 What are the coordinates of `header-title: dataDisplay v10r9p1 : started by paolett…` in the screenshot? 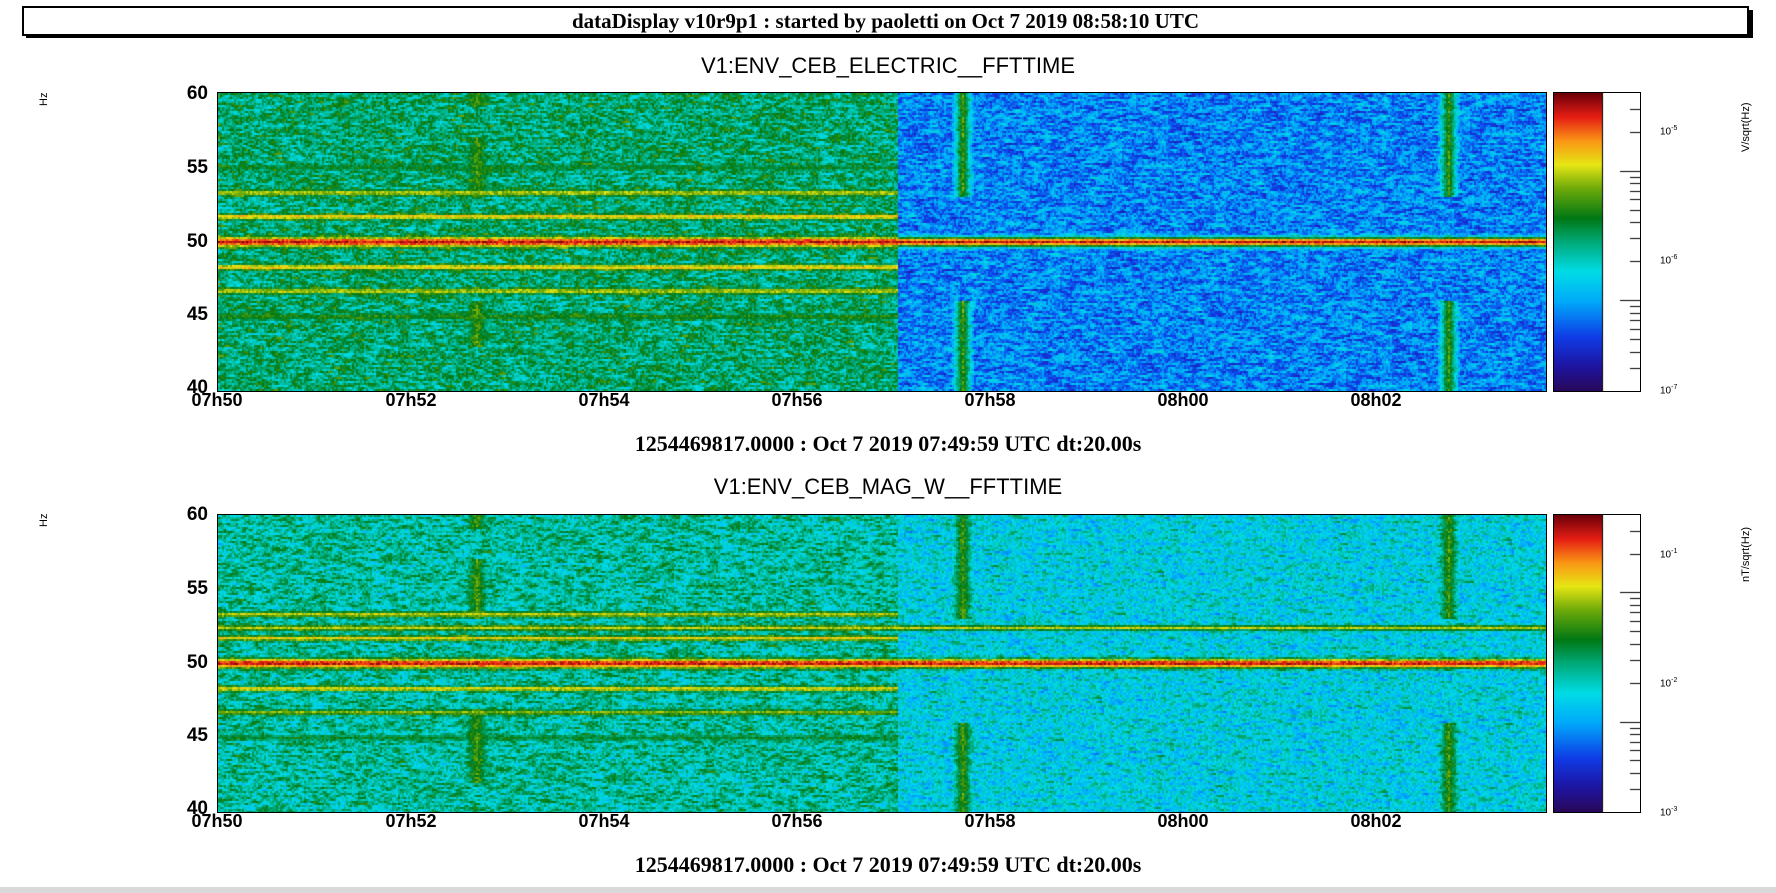 It's located at (885, 21).